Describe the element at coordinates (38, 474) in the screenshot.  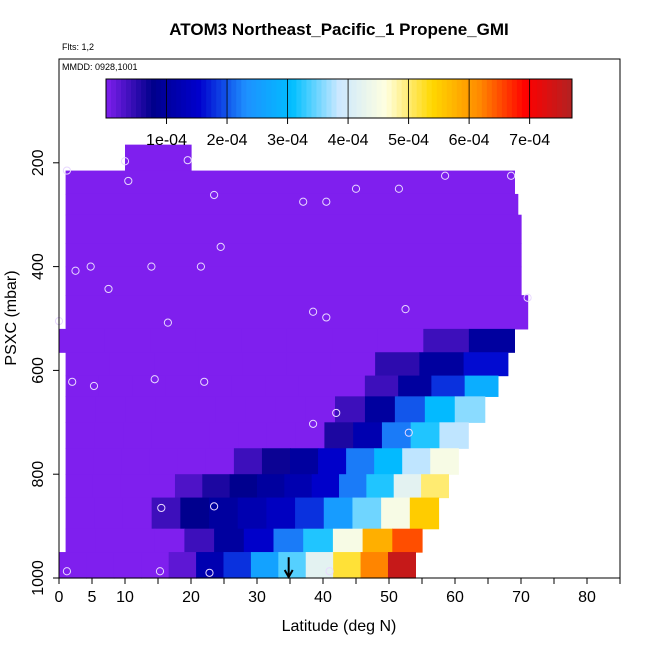
I see `y-tick-label-3: 800` at that location.